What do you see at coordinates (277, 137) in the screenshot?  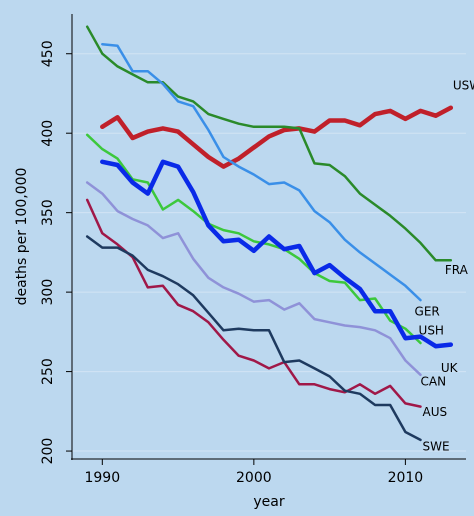 I see `series-line-usw` at bounding box center [277, 137].